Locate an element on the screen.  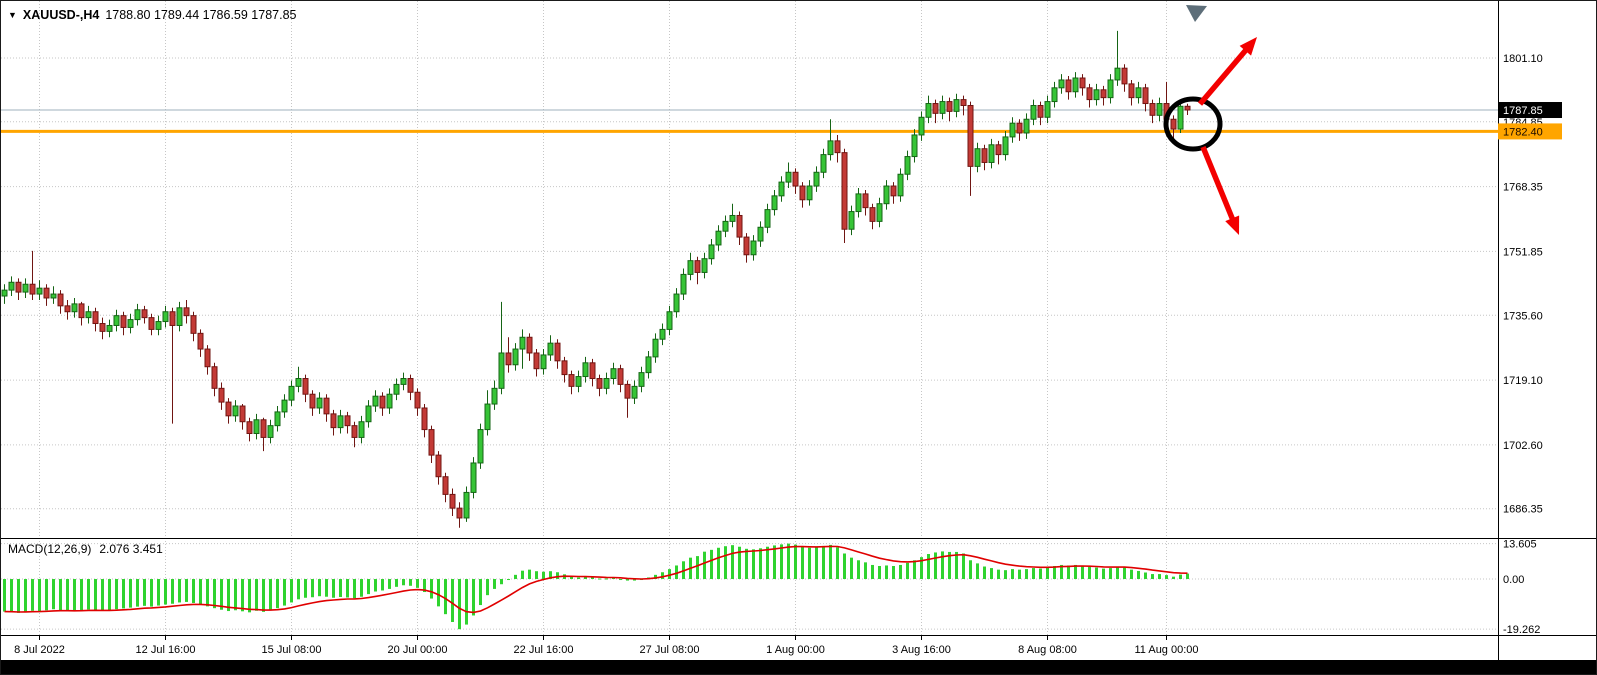
circle-annotation is located at coordinates (1193, 124).